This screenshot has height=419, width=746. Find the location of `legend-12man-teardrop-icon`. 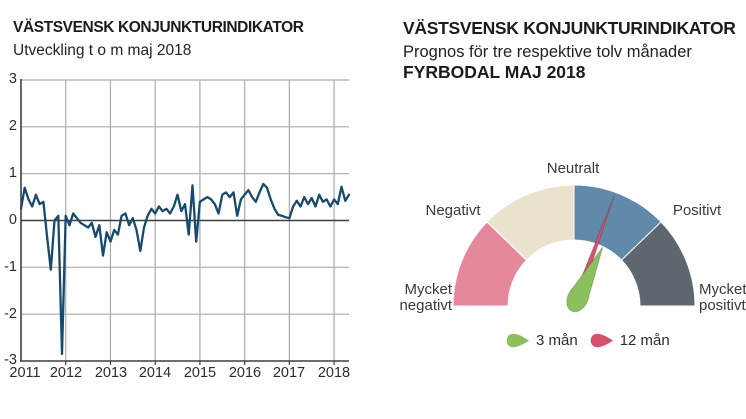

legend-12man-teardrop-icon is located at coordinates (601, 340).